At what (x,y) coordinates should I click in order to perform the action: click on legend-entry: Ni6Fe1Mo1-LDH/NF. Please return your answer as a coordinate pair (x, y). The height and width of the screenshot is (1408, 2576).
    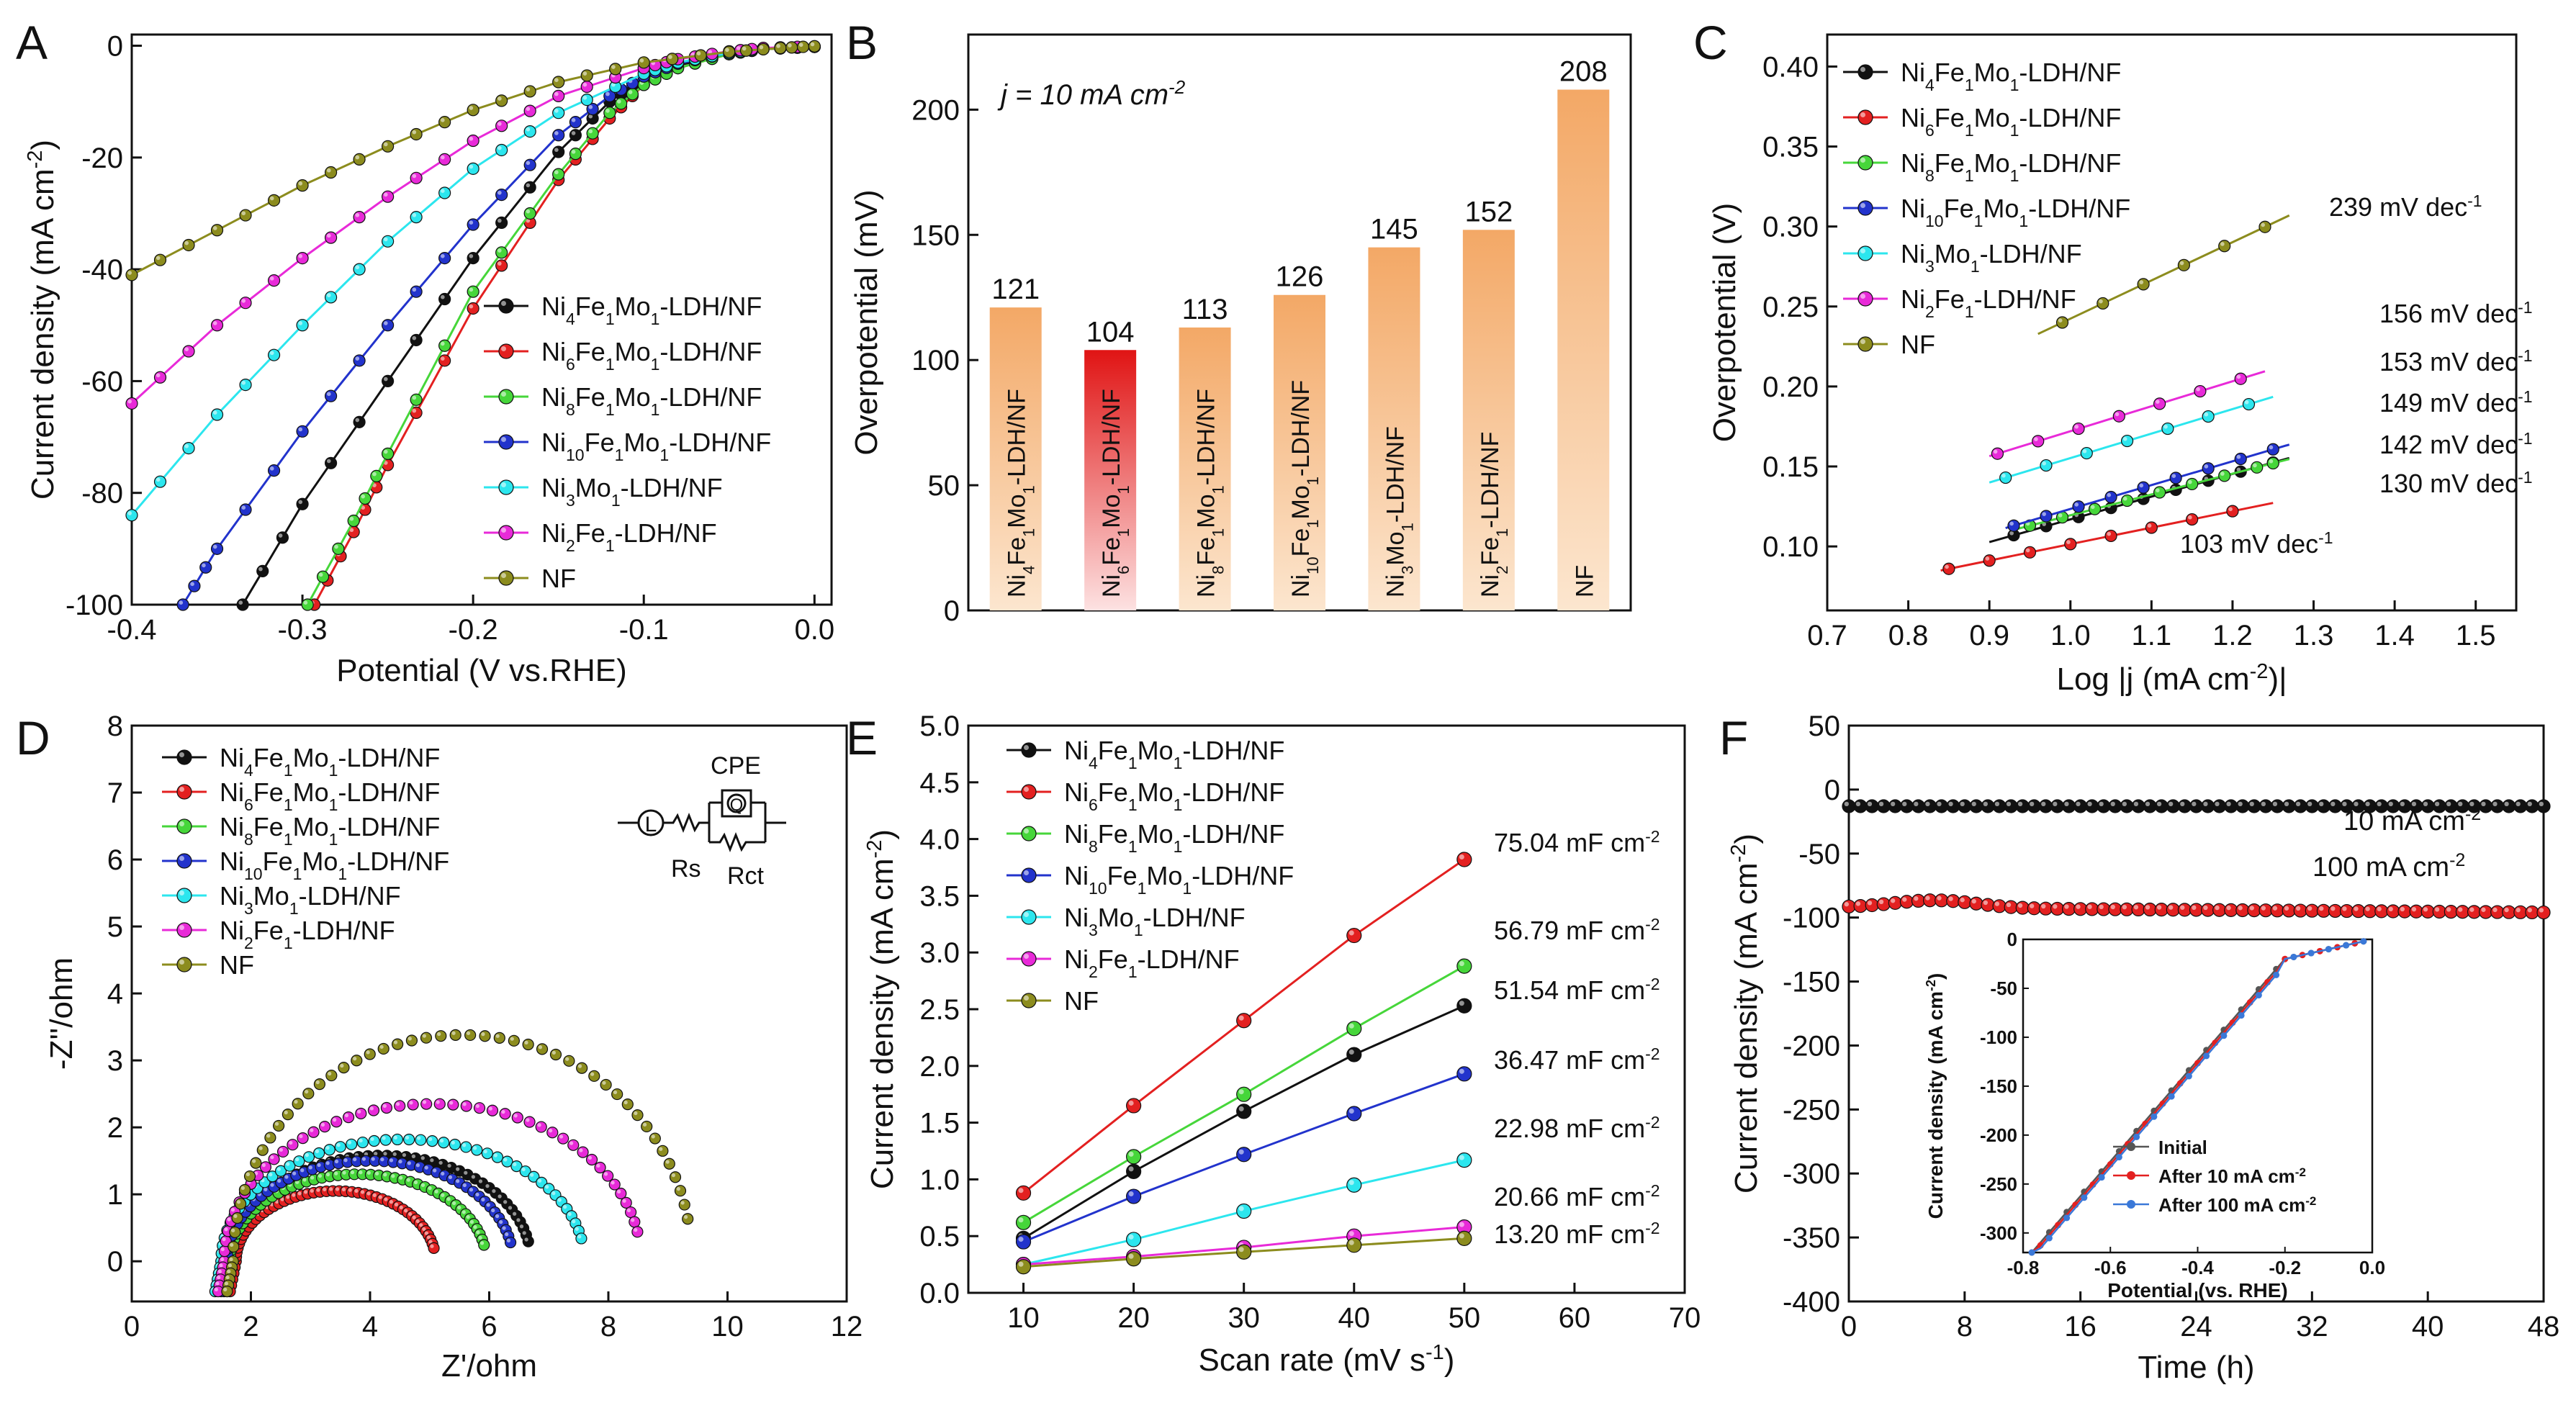
    Looking at the image, I should click on (1982, 122).